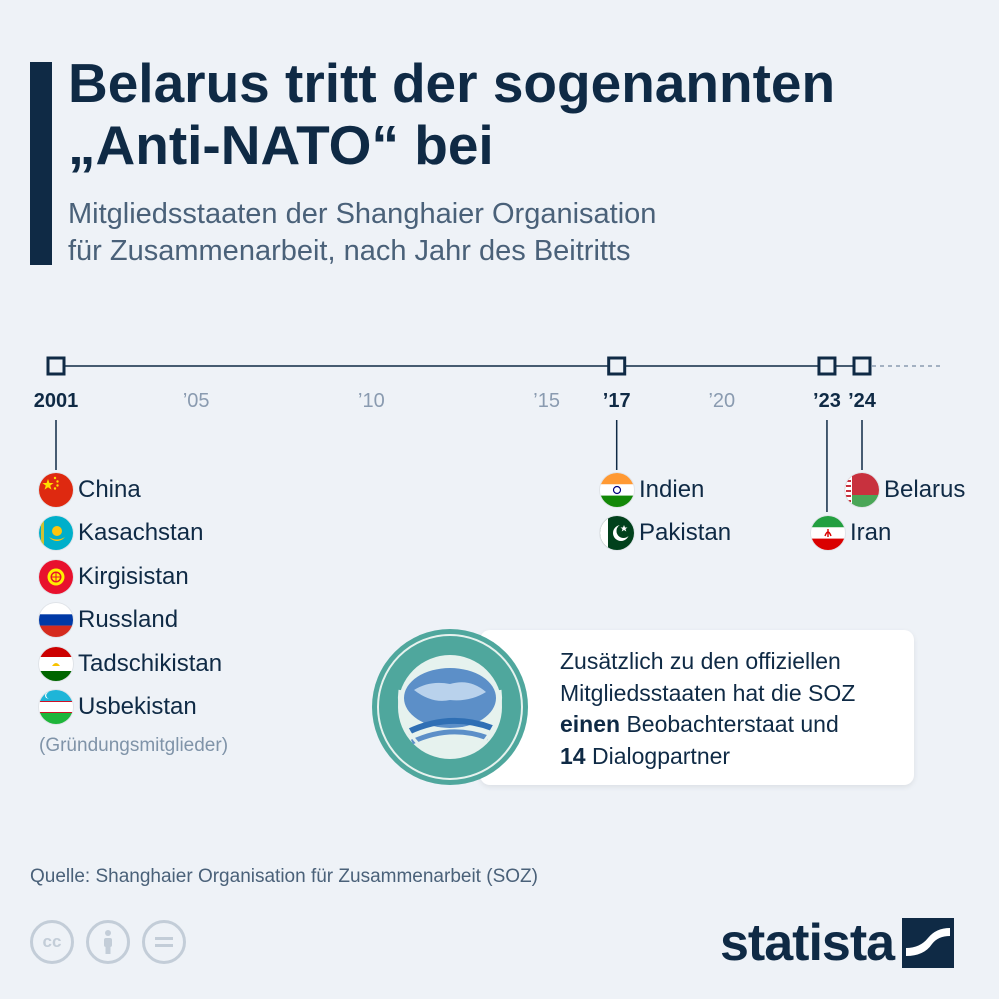 The height and width of the screenshot is (999, 999). I want to click on license-icons: cc, so click(108, 942).